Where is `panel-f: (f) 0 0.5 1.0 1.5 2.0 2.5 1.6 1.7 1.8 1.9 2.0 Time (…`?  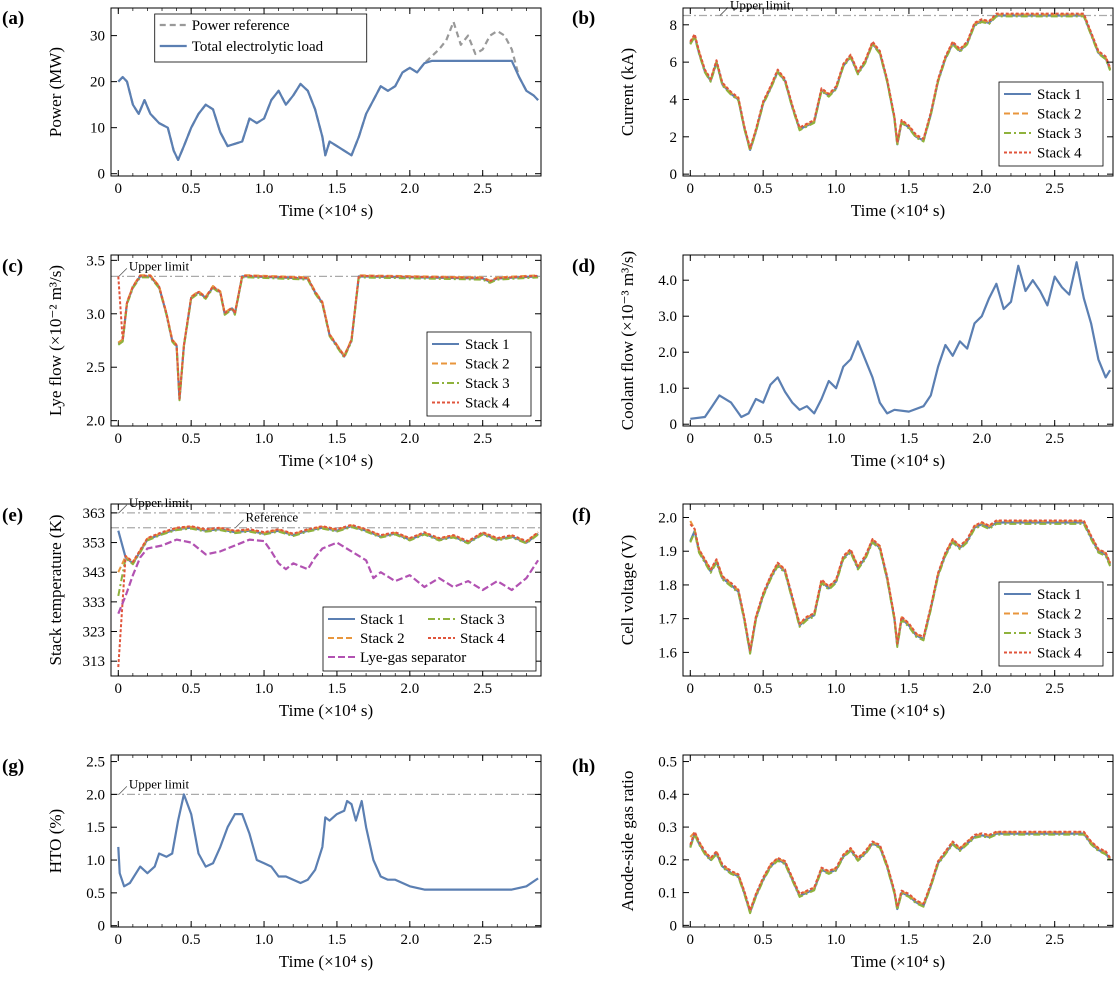
panel-f: (f) 0 0.5 1.0 1.5 2.0 2.5 1.6 1.7 1.8 1.9 2.0 Time (… is located at coordinates (843, 611).